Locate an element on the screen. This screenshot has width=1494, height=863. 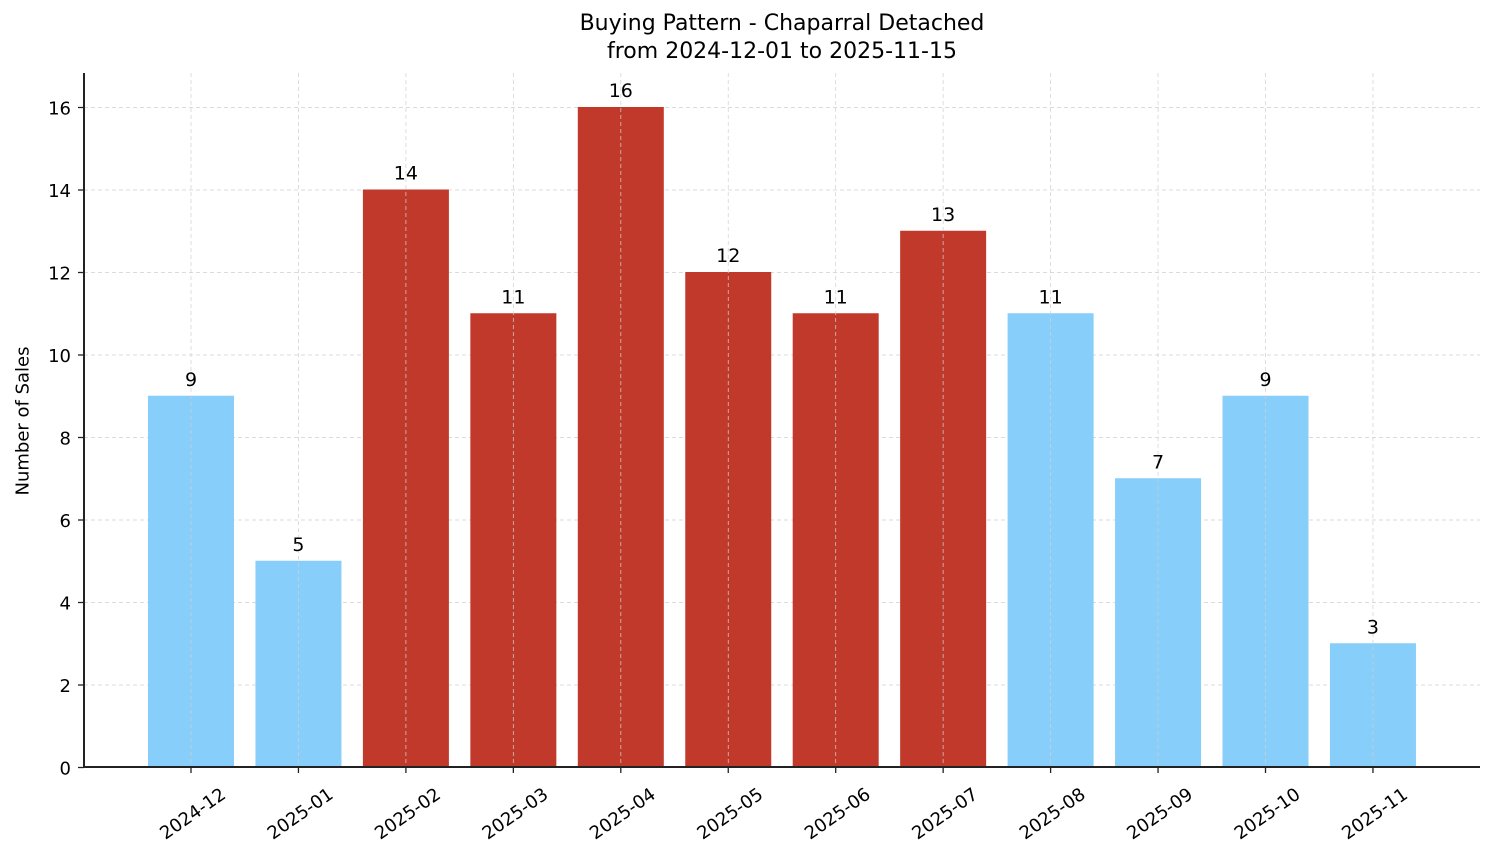
y-tick-label: 16 is located at coordinates (59, 109).